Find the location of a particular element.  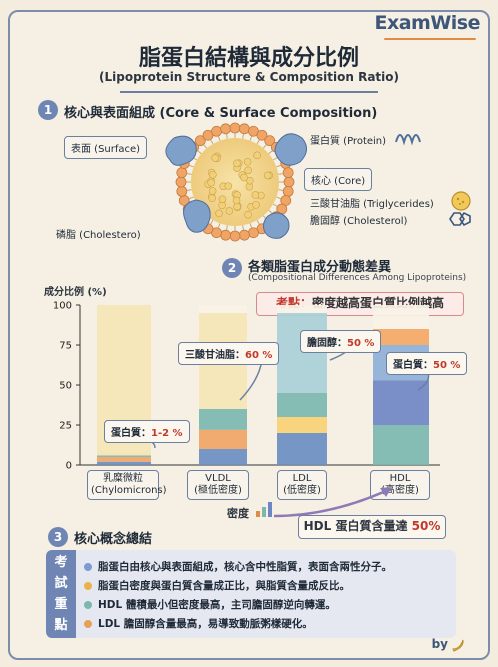

category-chylomicrons-name: 乳糜微粒 is located at coordinates (123, 478).